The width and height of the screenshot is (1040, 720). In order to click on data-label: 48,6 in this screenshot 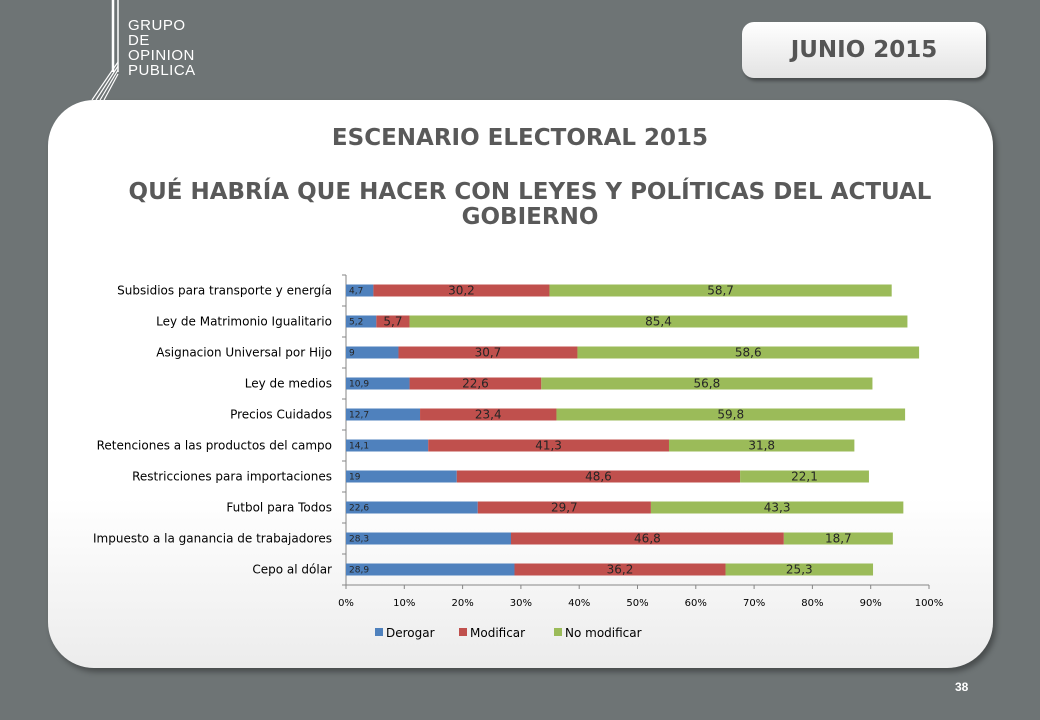, I will do `click(598, 477)`.